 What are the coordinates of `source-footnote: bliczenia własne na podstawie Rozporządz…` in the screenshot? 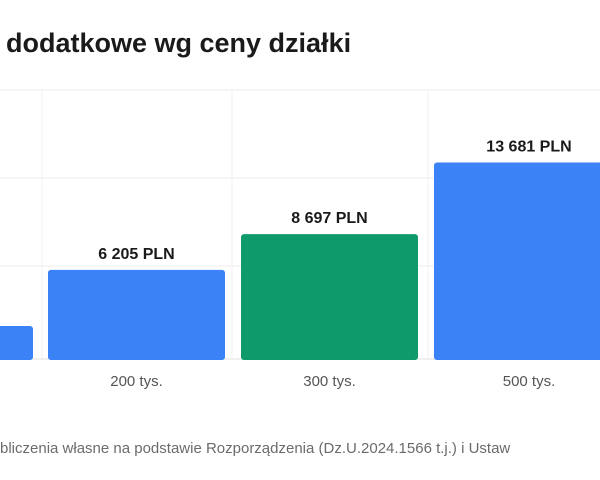 It's located at (255, 448).